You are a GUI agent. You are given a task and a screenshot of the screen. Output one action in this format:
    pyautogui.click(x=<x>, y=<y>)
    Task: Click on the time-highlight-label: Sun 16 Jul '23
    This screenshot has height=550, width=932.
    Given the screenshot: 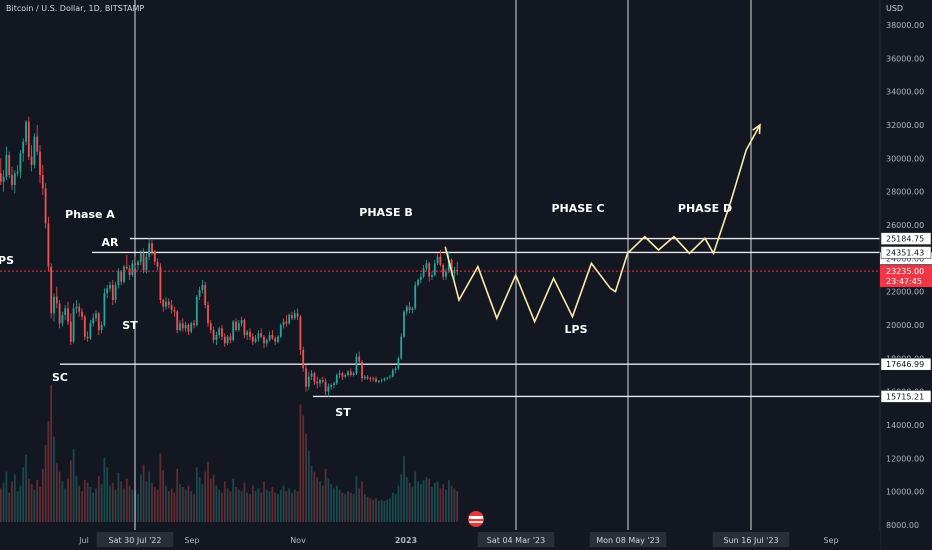 What is the action you would take?
    pyautogui.click(x=750, y=540)
    